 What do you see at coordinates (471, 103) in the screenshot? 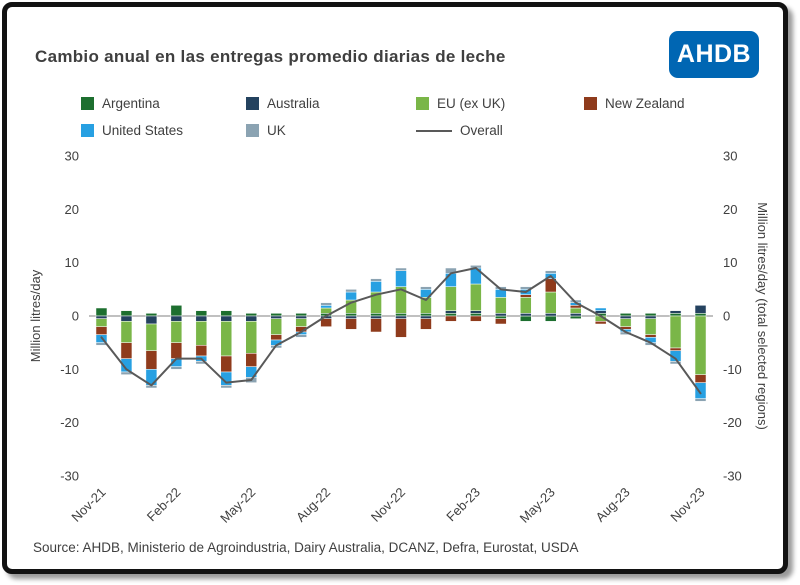
I see `legend-label-eu-ex-uk: EU (ex UK)` at bounding box center [471, 103].